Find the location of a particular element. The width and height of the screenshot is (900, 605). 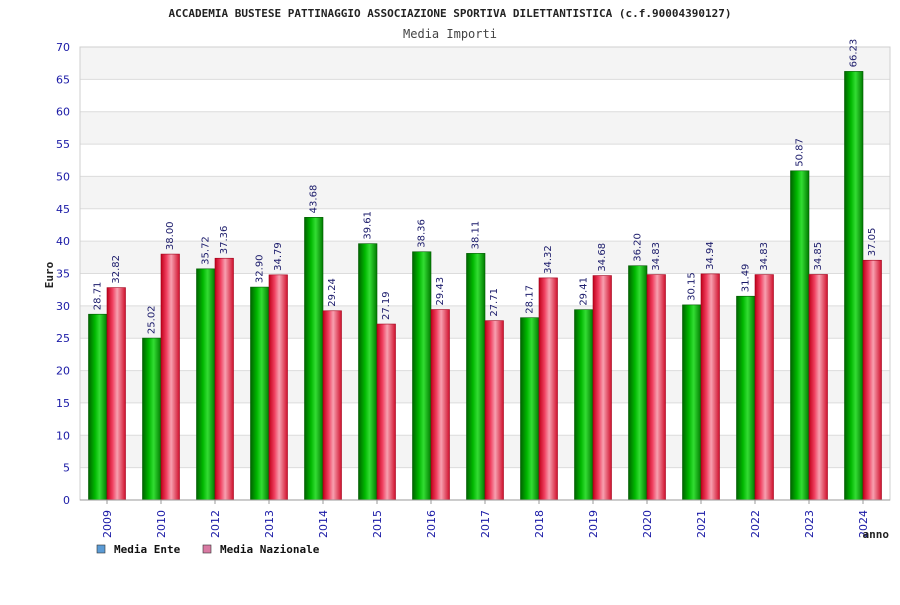

y-tick-label: 45 is located at coordinates (63, 209).